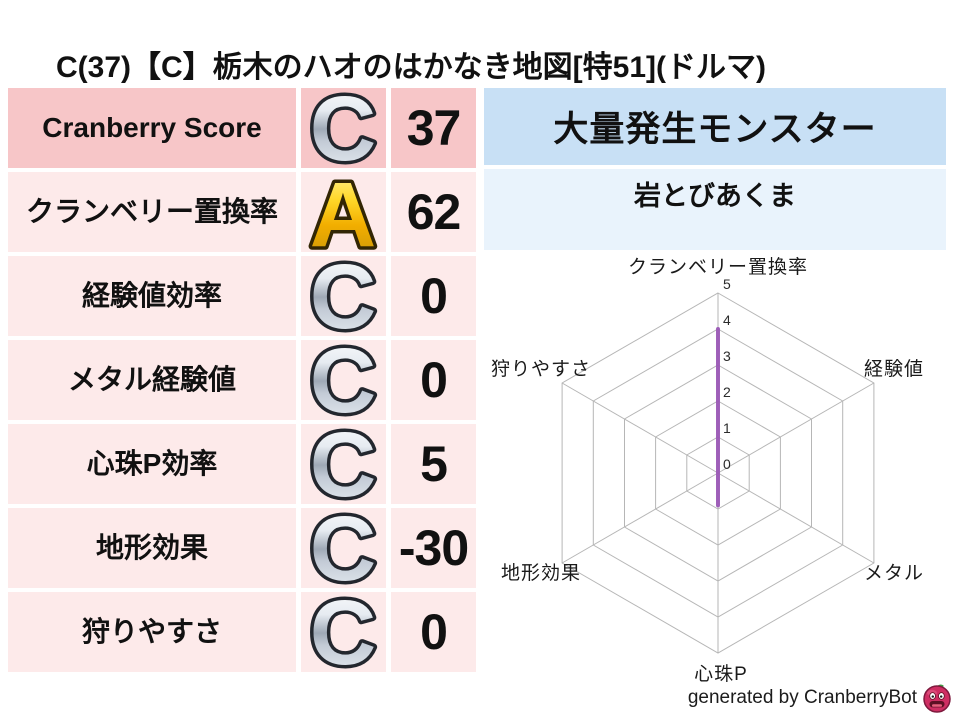 The image size is (960, 720). Describe the element at coordinates (937, 698) in the screenshot. I see `cranberry-bot-icon` at that location.